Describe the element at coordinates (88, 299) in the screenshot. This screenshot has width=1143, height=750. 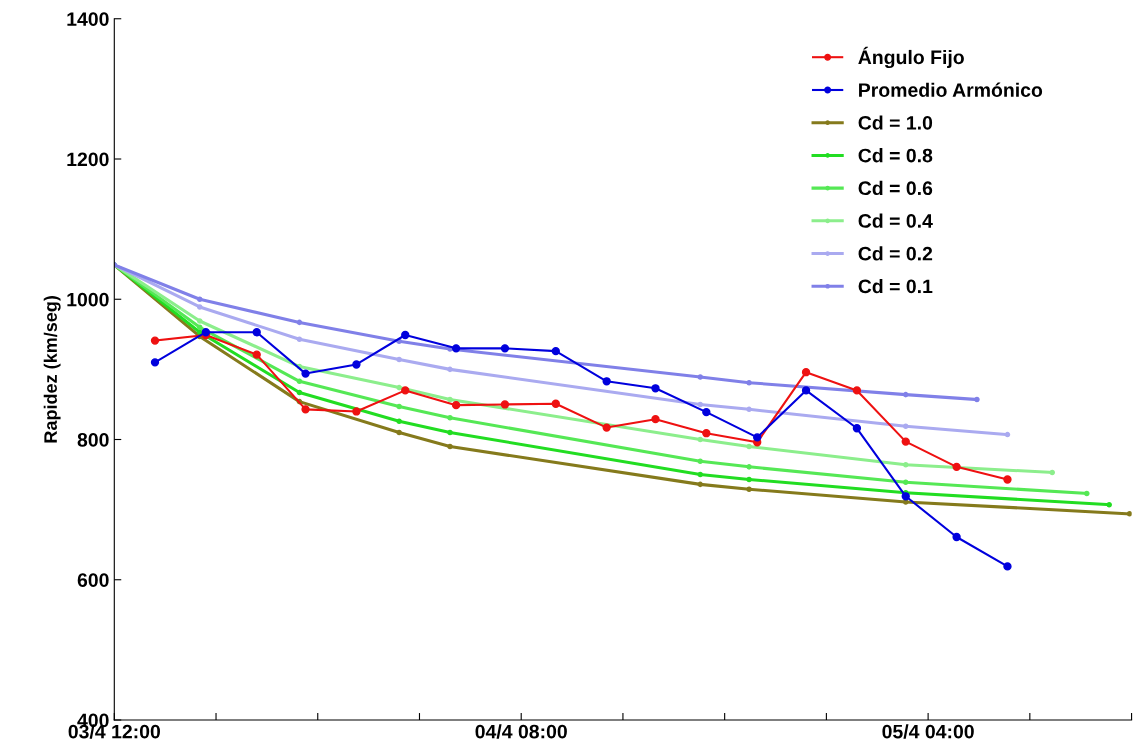
I see `y-tick-label: 1000` at that location.